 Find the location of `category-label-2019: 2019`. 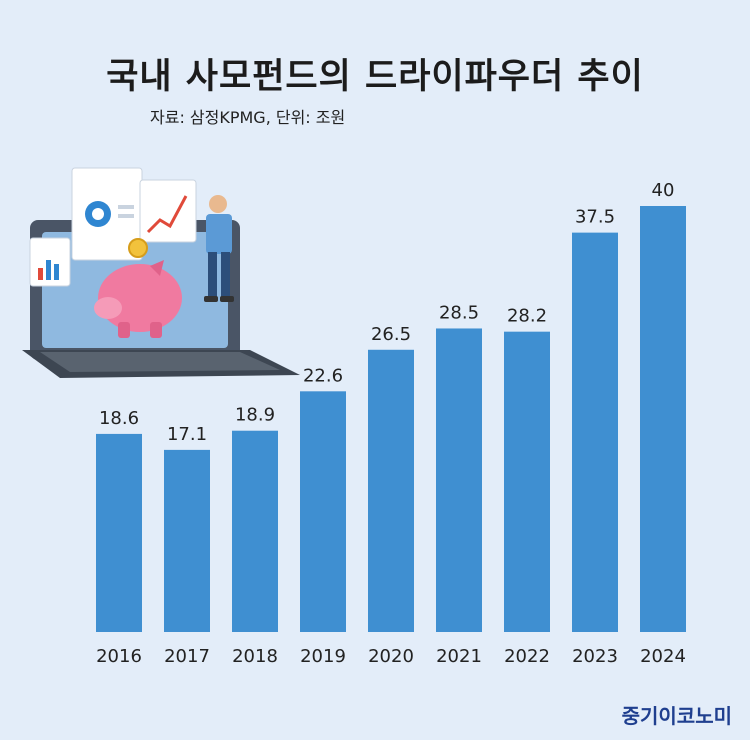

category-label-2019: 2019 is located at coordinates (323, 656).